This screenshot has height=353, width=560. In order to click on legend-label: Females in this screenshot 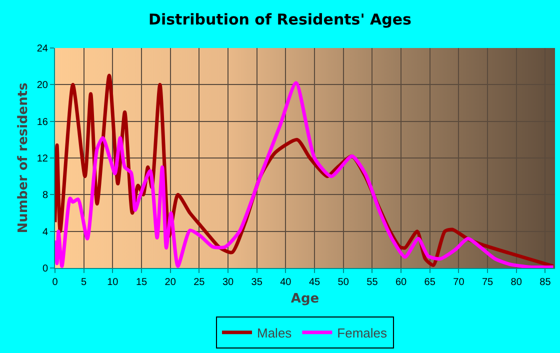, I will do `click(362, 332)`.